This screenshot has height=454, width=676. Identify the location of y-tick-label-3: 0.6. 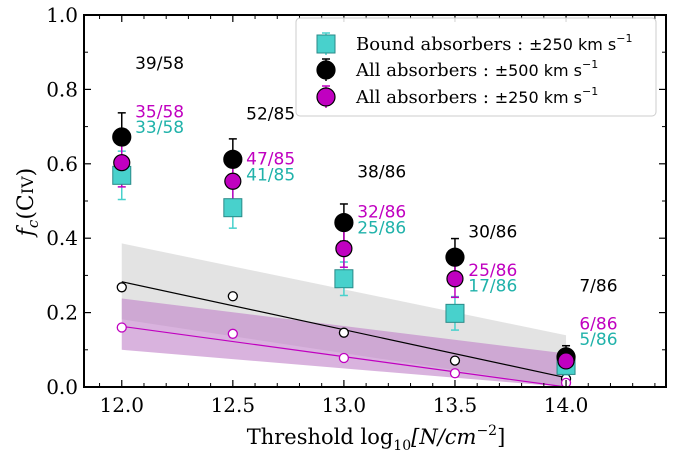
(62, 164).